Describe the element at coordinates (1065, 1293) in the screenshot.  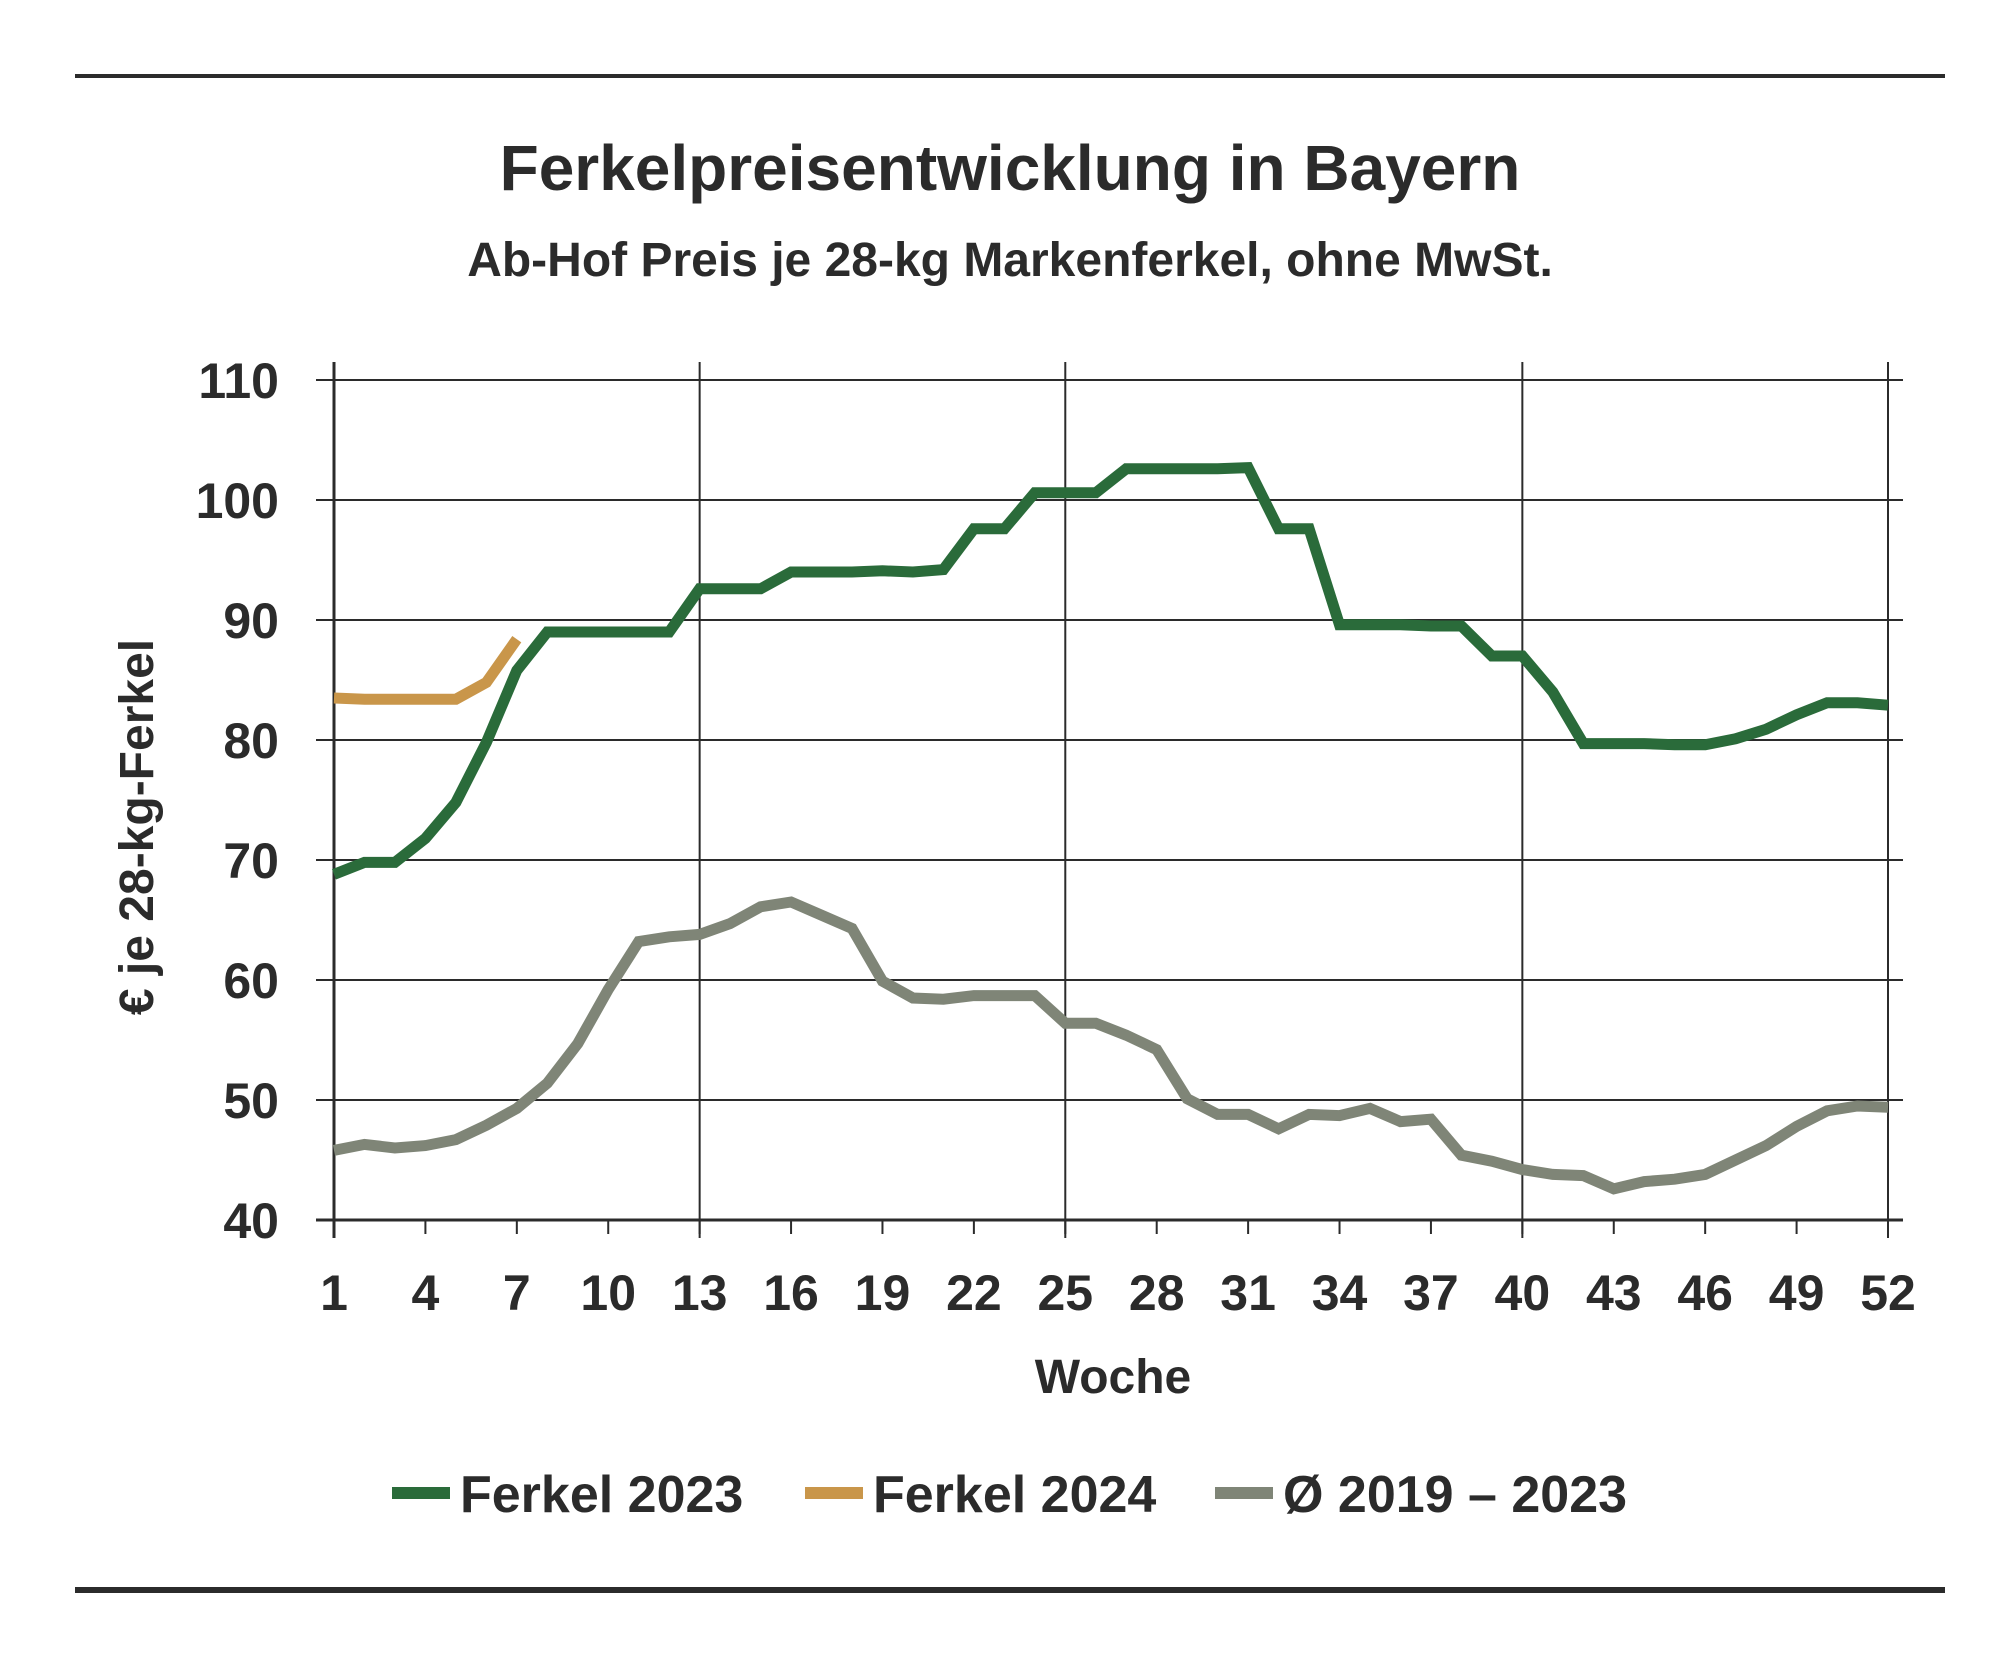
I see `x-tick-label: 25` at that location.